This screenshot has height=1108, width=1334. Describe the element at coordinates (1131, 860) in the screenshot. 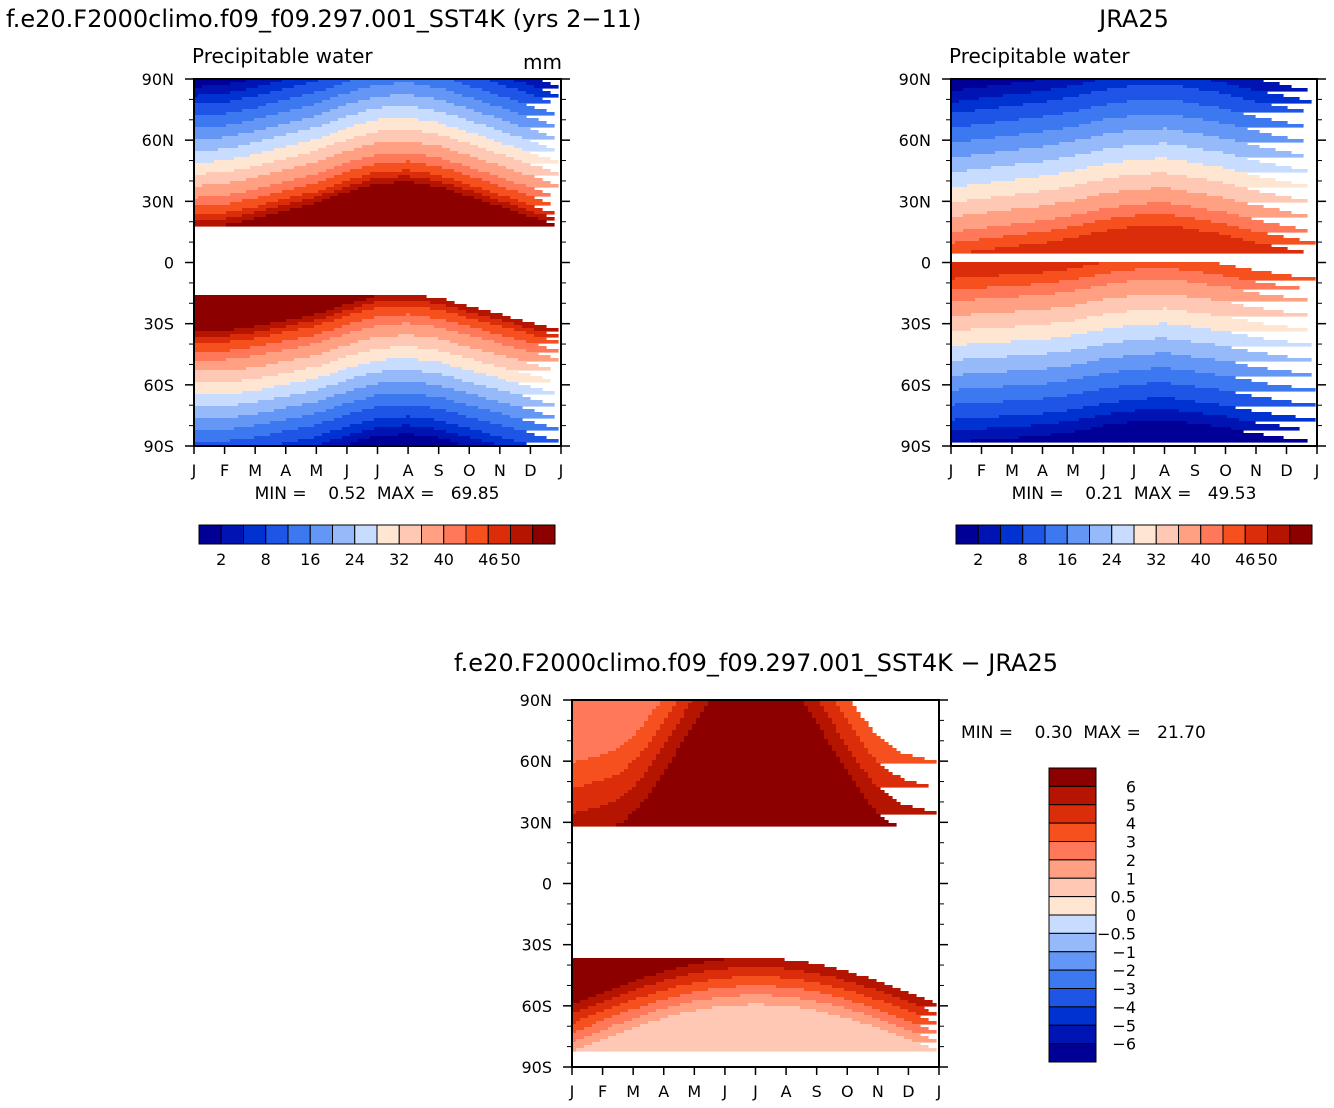

I see `panel-diff-colorbar-label: 2` at that location.